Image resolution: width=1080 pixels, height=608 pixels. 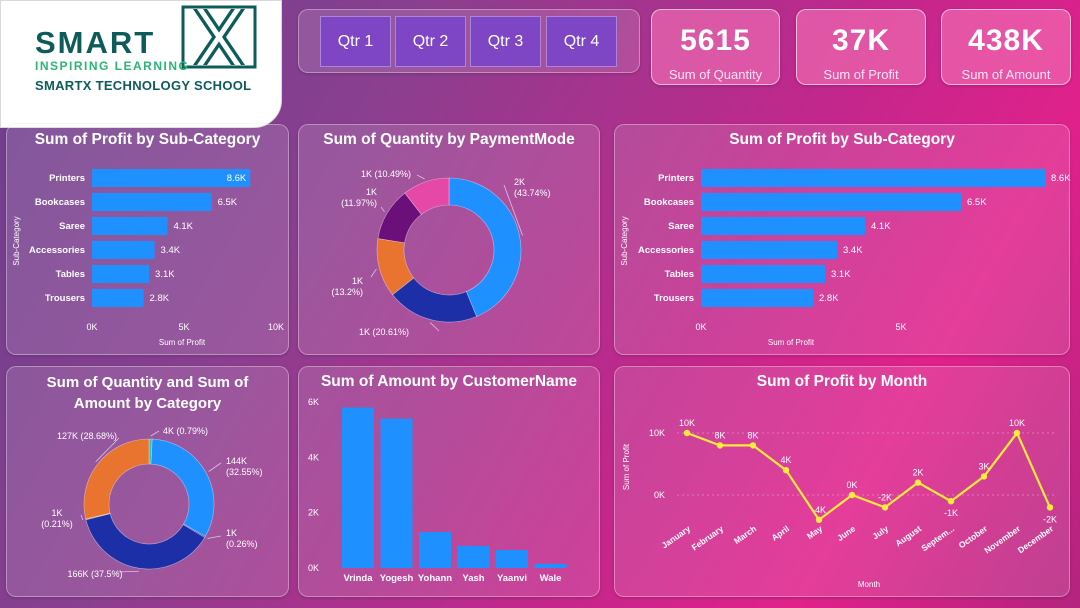 What do you see at coordinates (449, 381) in the screenshot?
I see `chart-title: Sum of Amount by CustomerName` at bounding box center [449, 381].